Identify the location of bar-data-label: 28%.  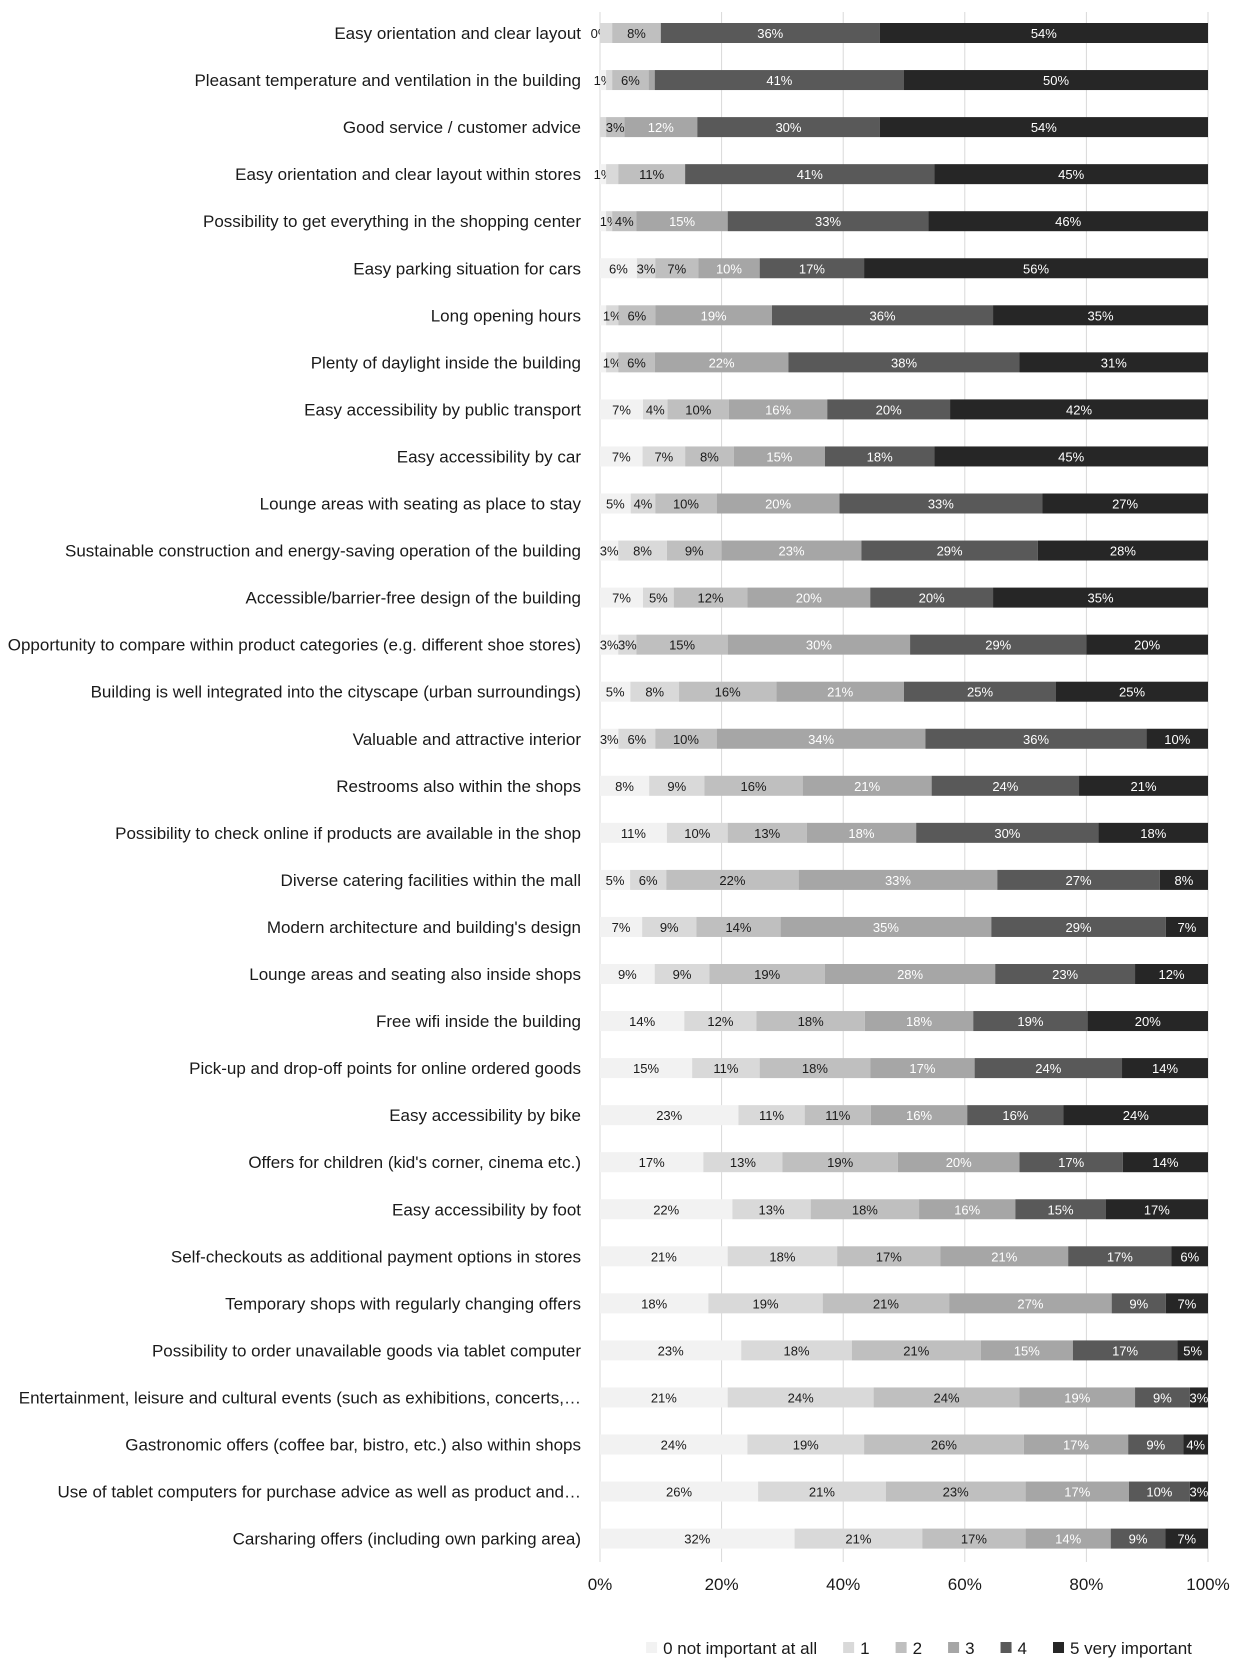
(1123, 551).